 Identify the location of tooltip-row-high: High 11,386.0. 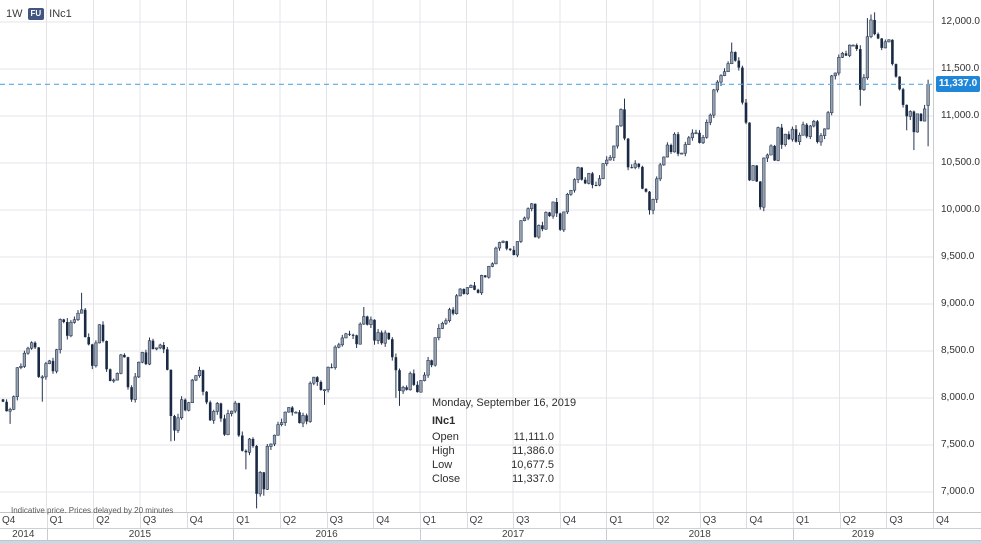
(493, 451).